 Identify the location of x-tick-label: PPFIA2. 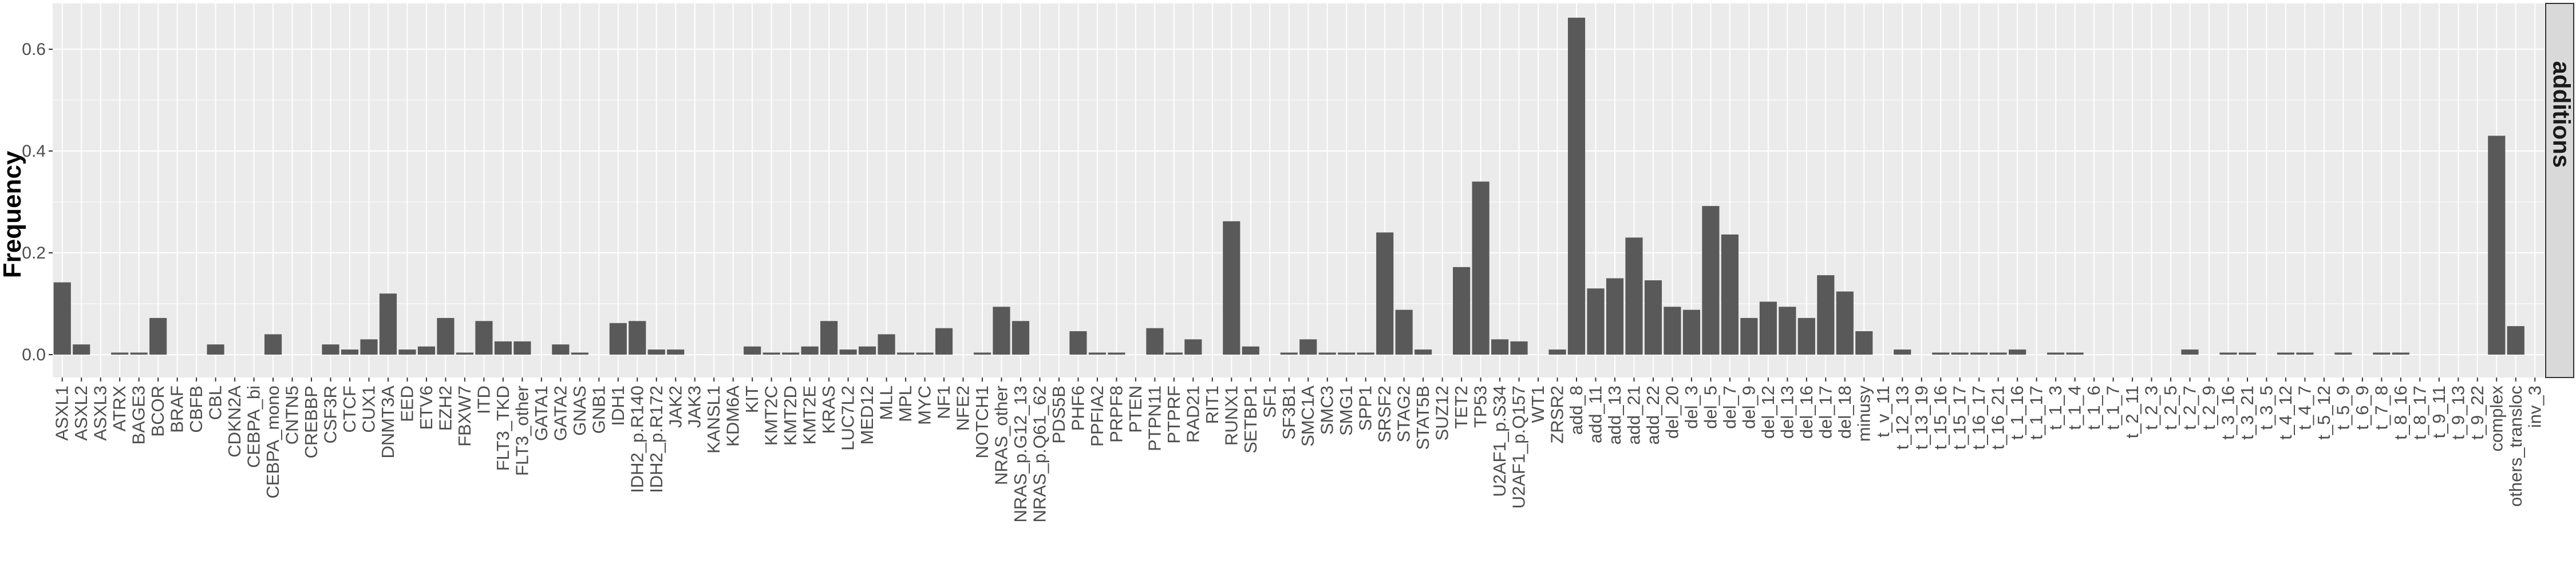
(1097, 416).